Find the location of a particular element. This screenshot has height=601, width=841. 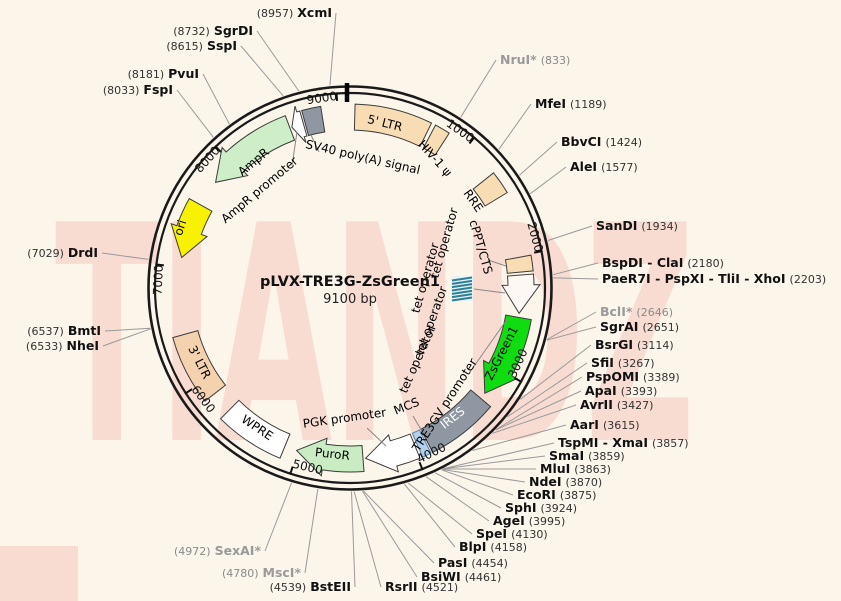

feature-mcs is located at coordinates (421, 443).